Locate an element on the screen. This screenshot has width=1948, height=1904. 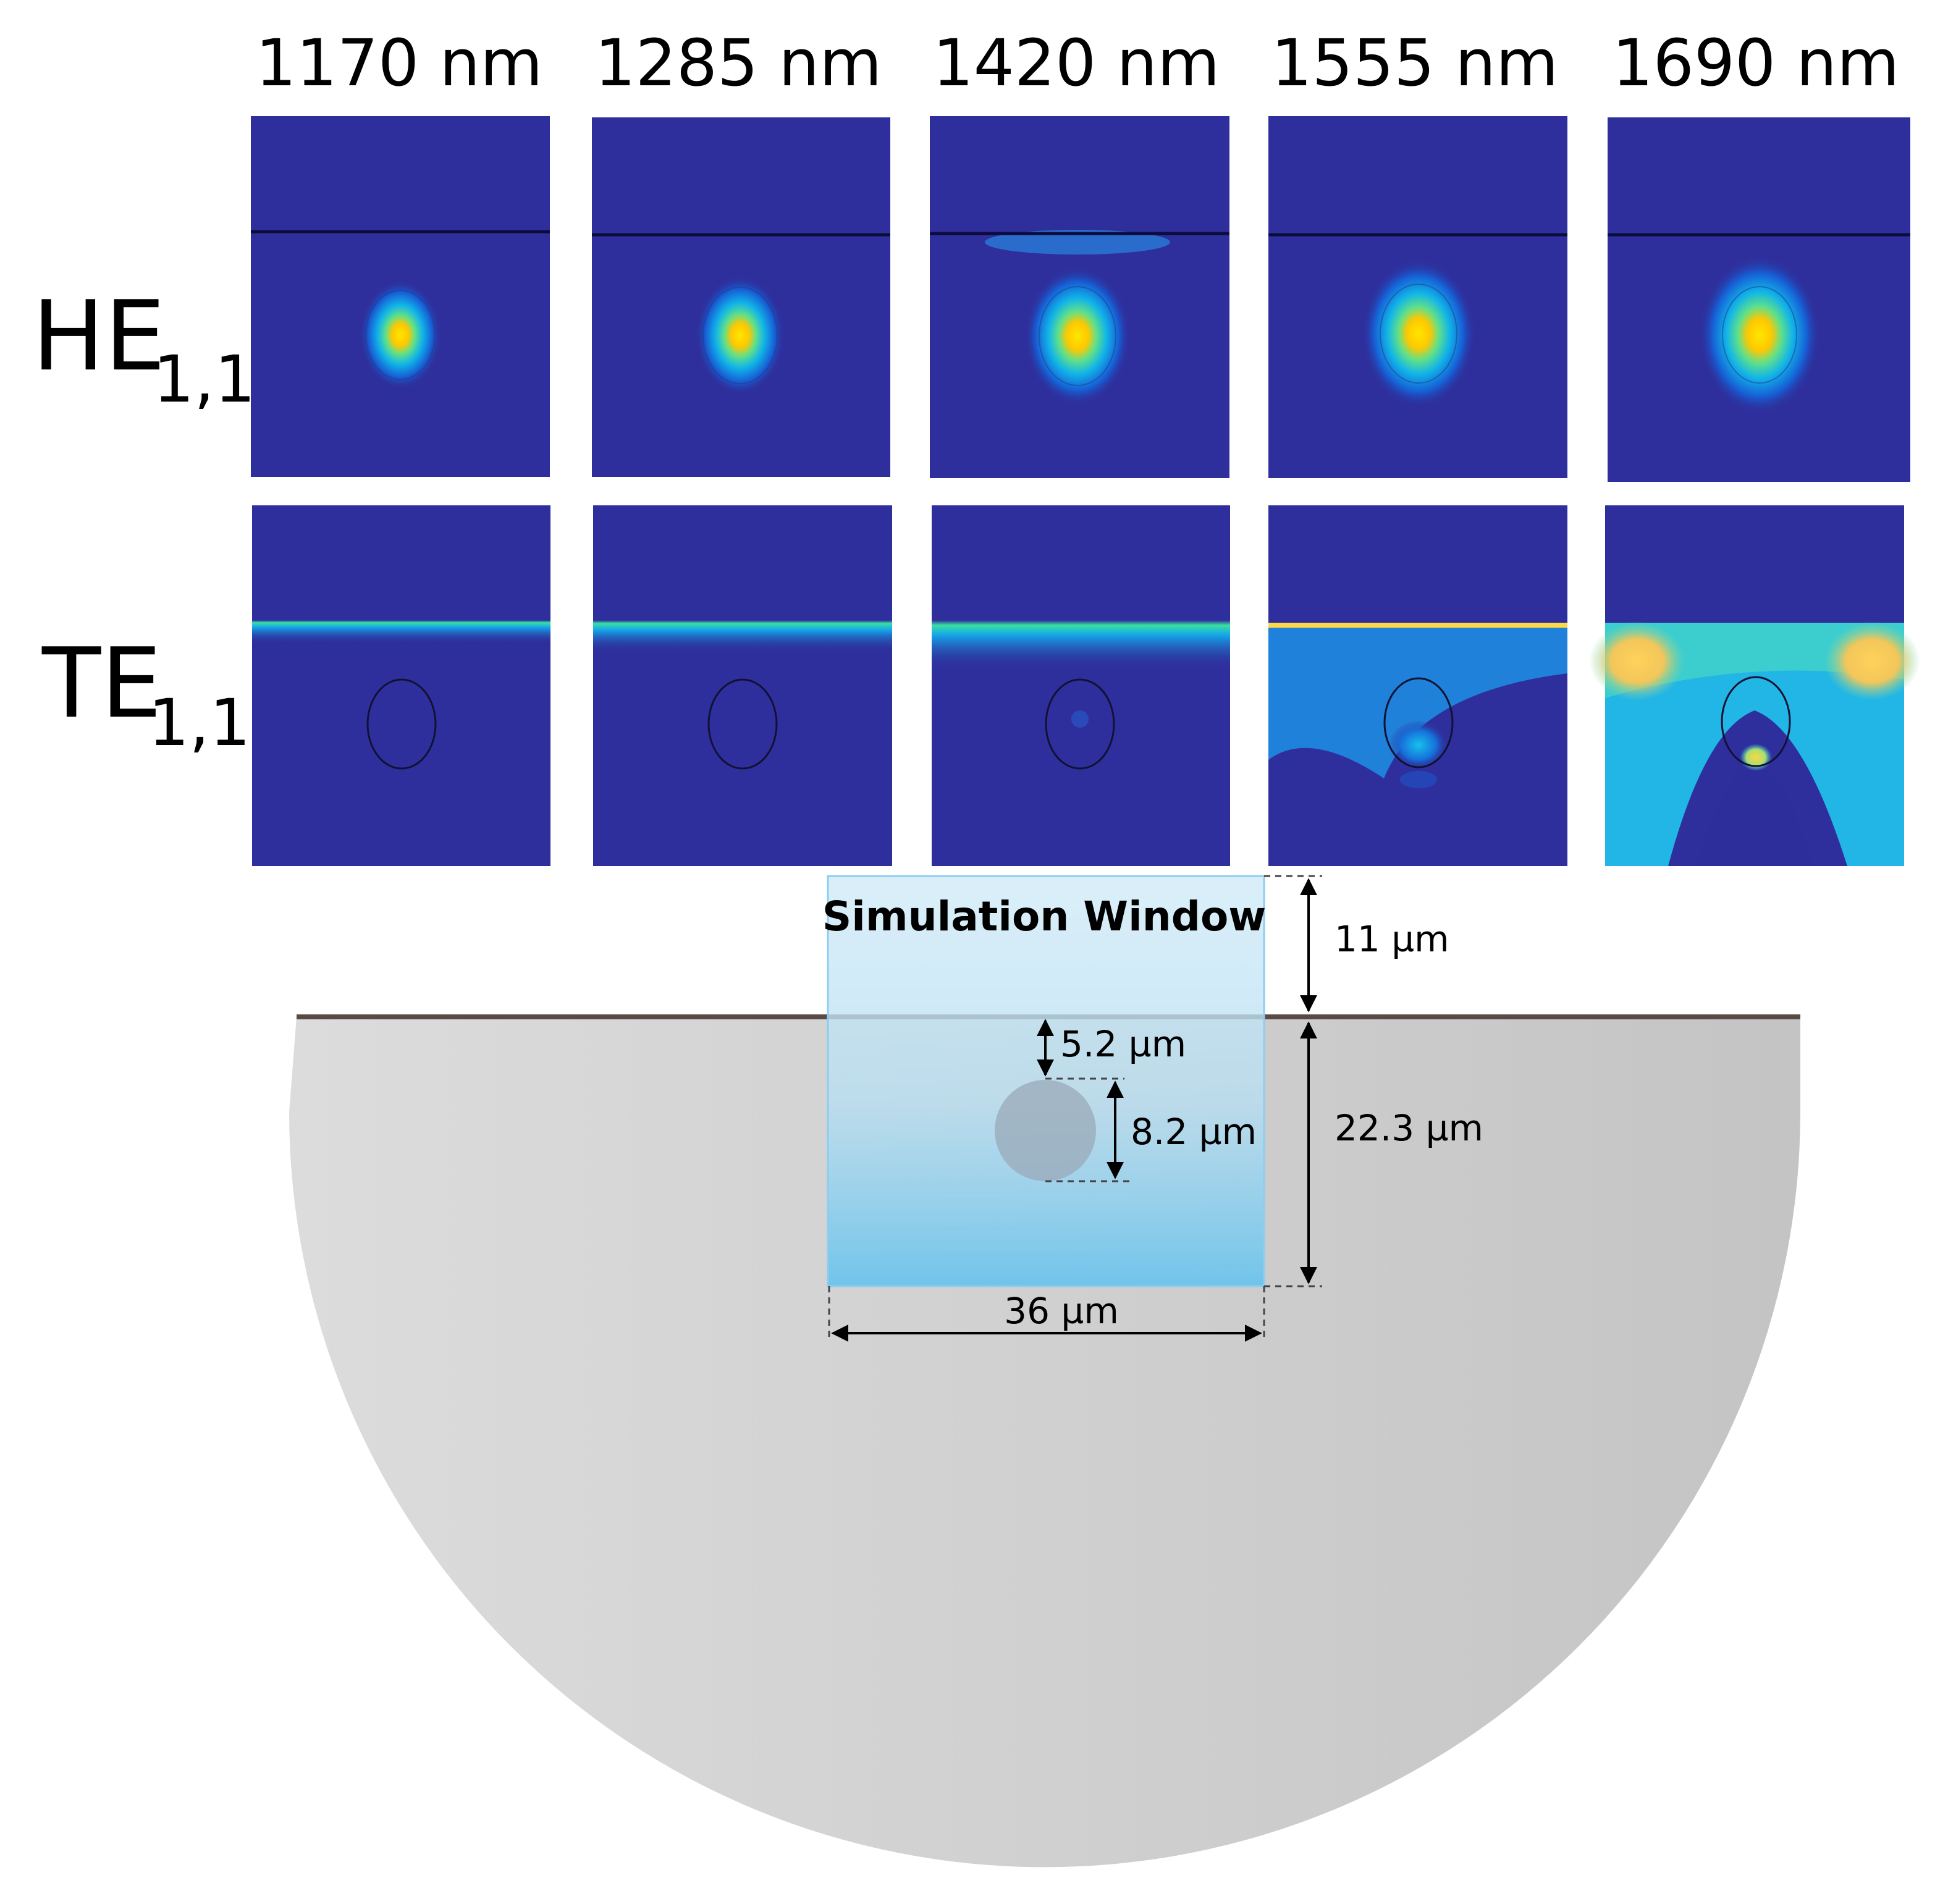
mode-he-sub: 1,1 is located at coordinates (204, 380).